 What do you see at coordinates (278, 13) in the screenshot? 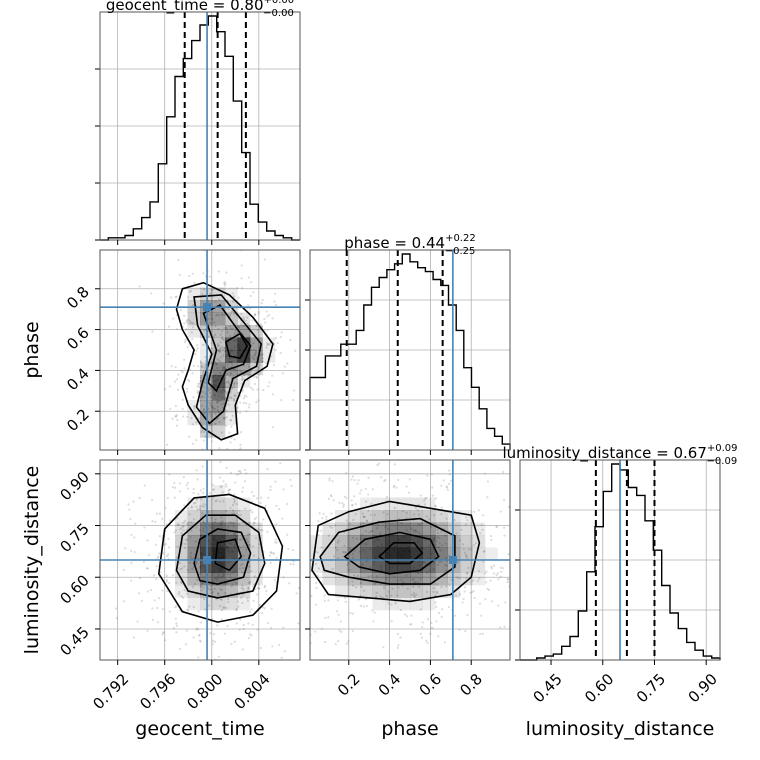
I see `title-lower: −0.00` at bounding box center [278, 13].